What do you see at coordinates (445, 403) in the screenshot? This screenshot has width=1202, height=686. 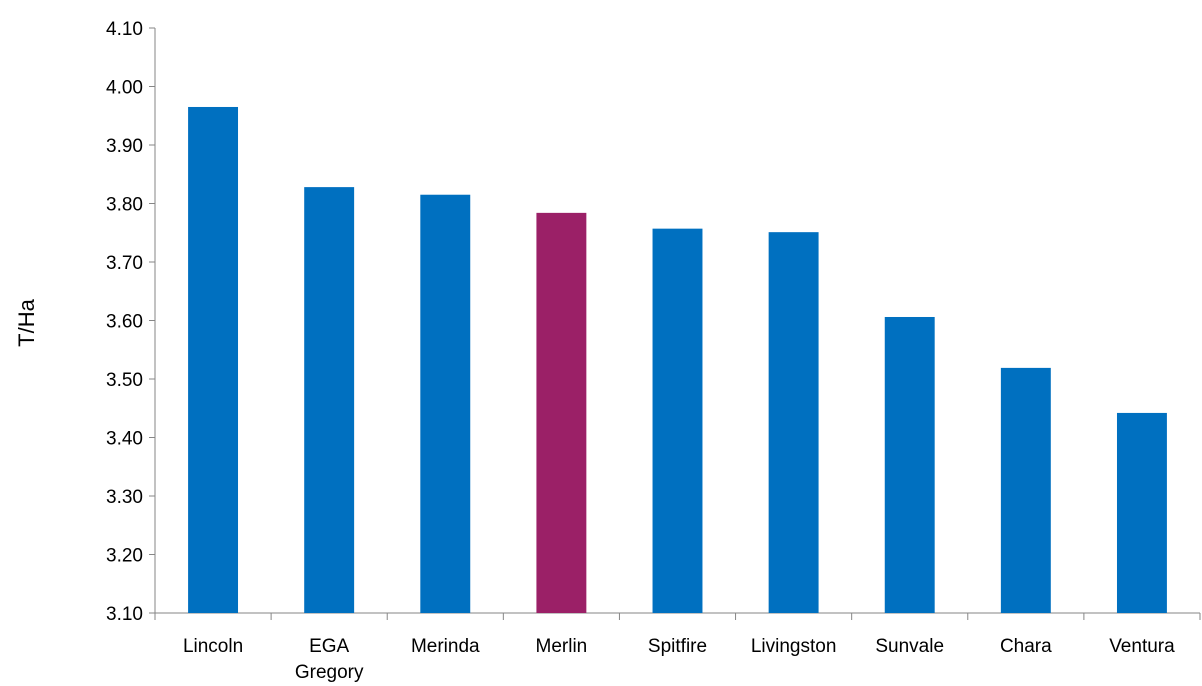 I see `bar-merinda` at bounding box center [445, 403].